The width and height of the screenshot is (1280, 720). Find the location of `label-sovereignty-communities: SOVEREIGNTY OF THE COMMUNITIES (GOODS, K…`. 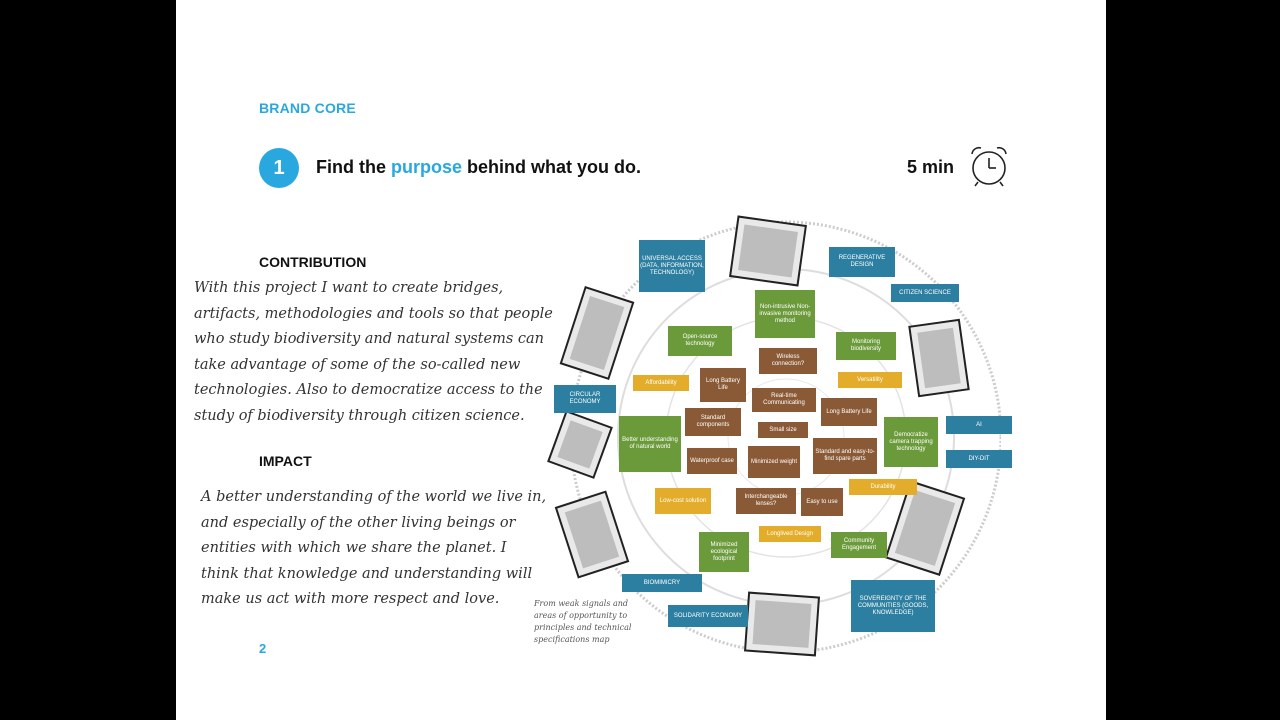

label-sovereignty-communities: SOVEREIGNTY OF THE COMMUNITIES (GOODS, K… is located at coordinates (893, 606).